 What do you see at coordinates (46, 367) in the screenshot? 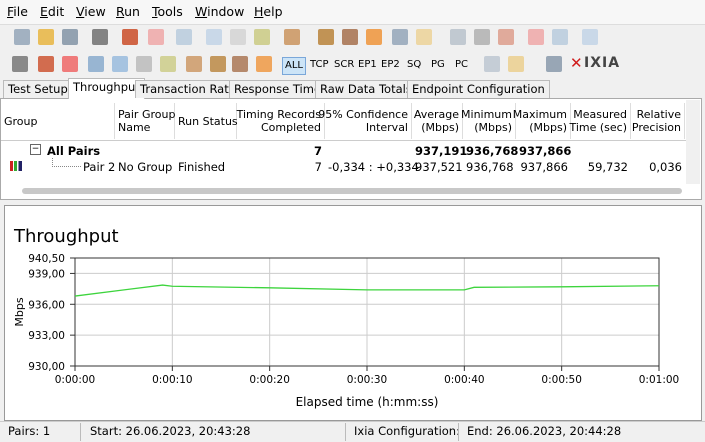
I see `y-tick-label: 930,00` at bounding box center [46, 367].